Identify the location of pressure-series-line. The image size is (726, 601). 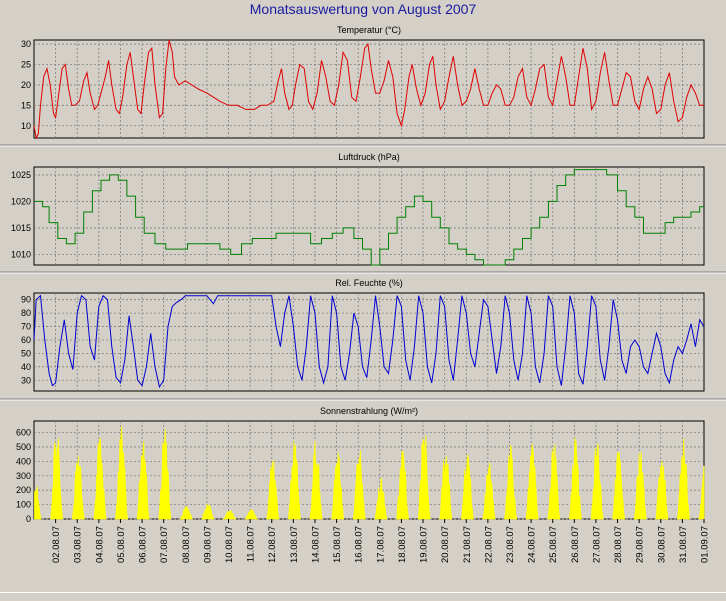
(369, 217).